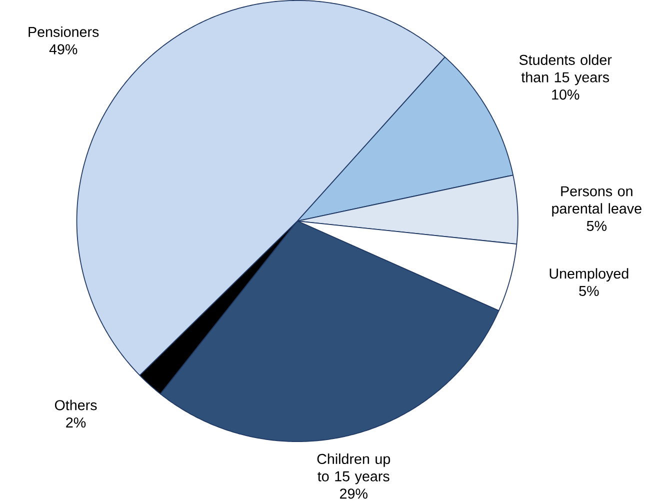 This screenshot has height=502, width=660. Describe the element at coordinates (63, 32) in the screenshot. I see `slice-label: Pensioners` at that location.